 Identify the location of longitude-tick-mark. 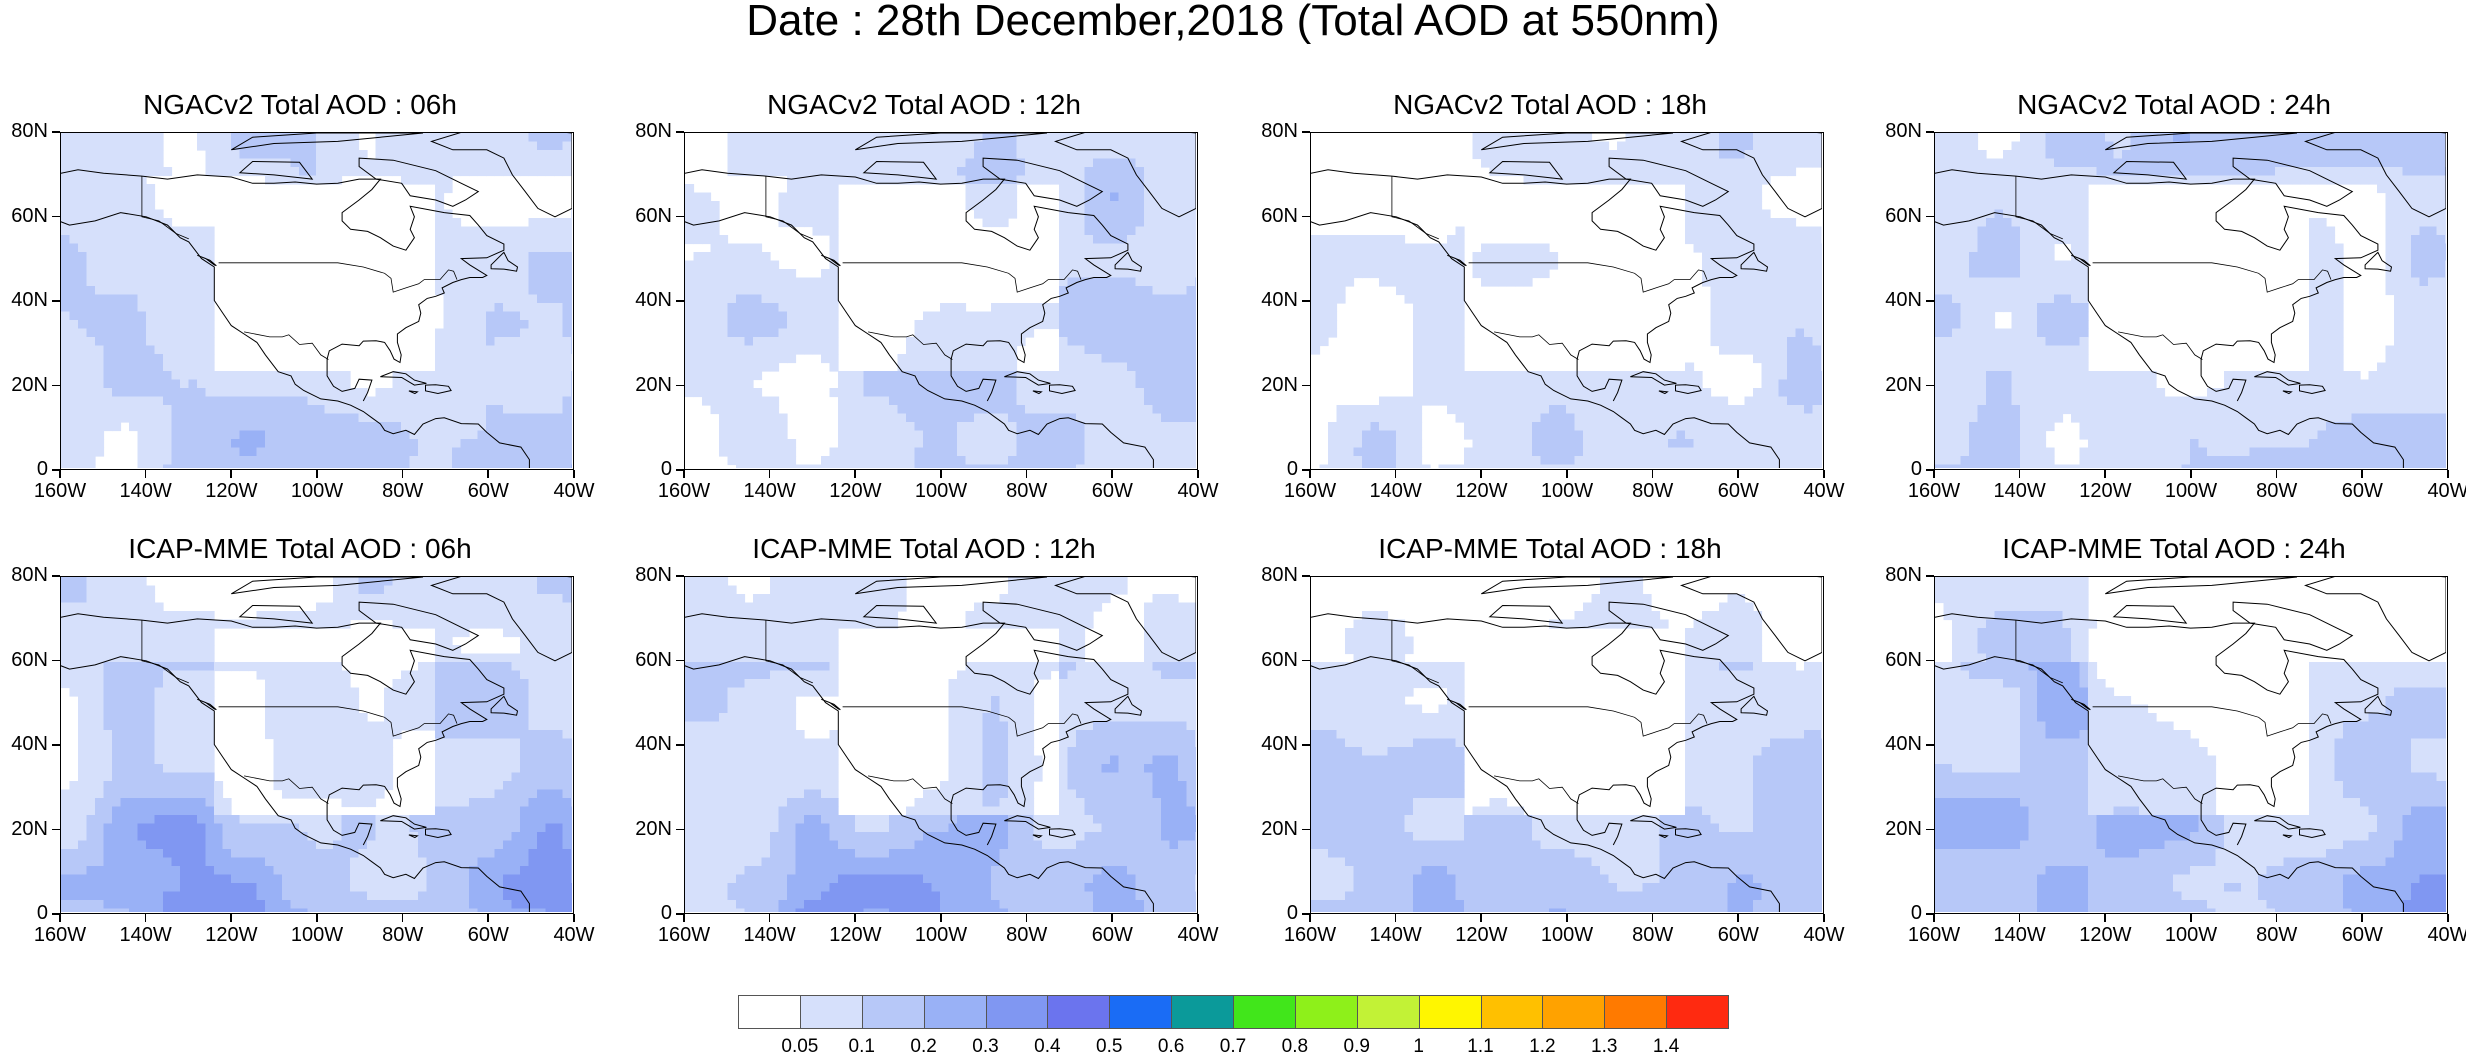
(1652, 474).